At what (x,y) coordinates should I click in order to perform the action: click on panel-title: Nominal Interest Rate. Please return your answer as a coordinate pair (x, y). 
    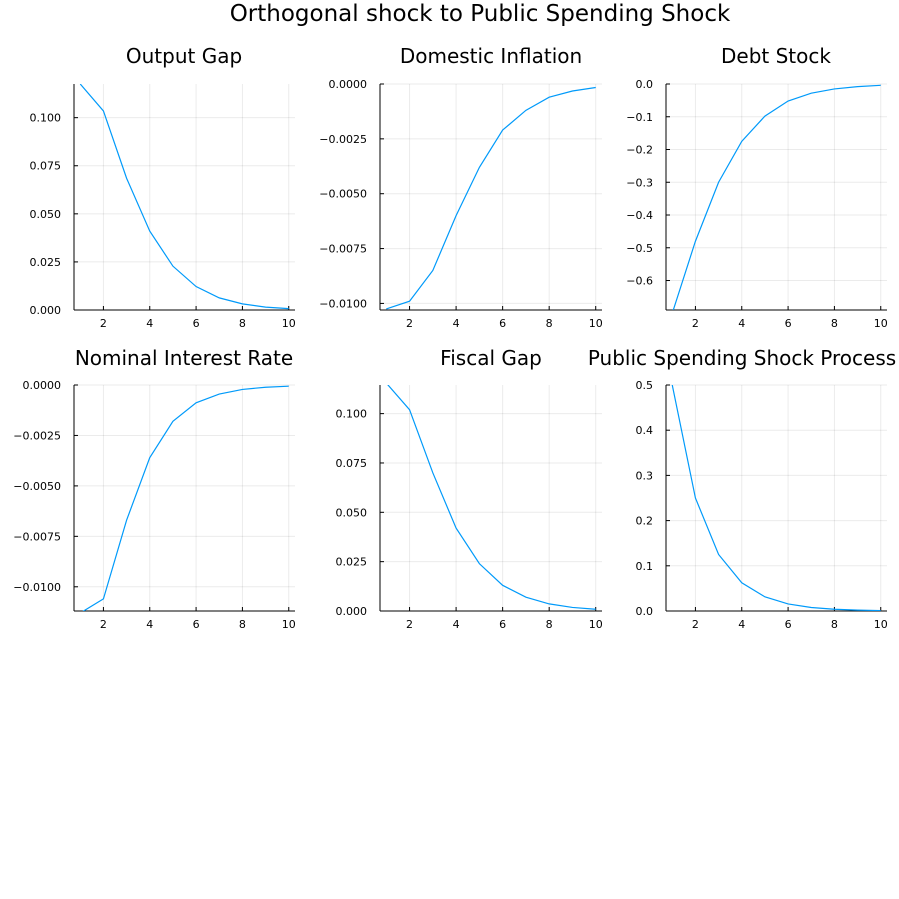
    Looking at the image, I should click on (184, 358).